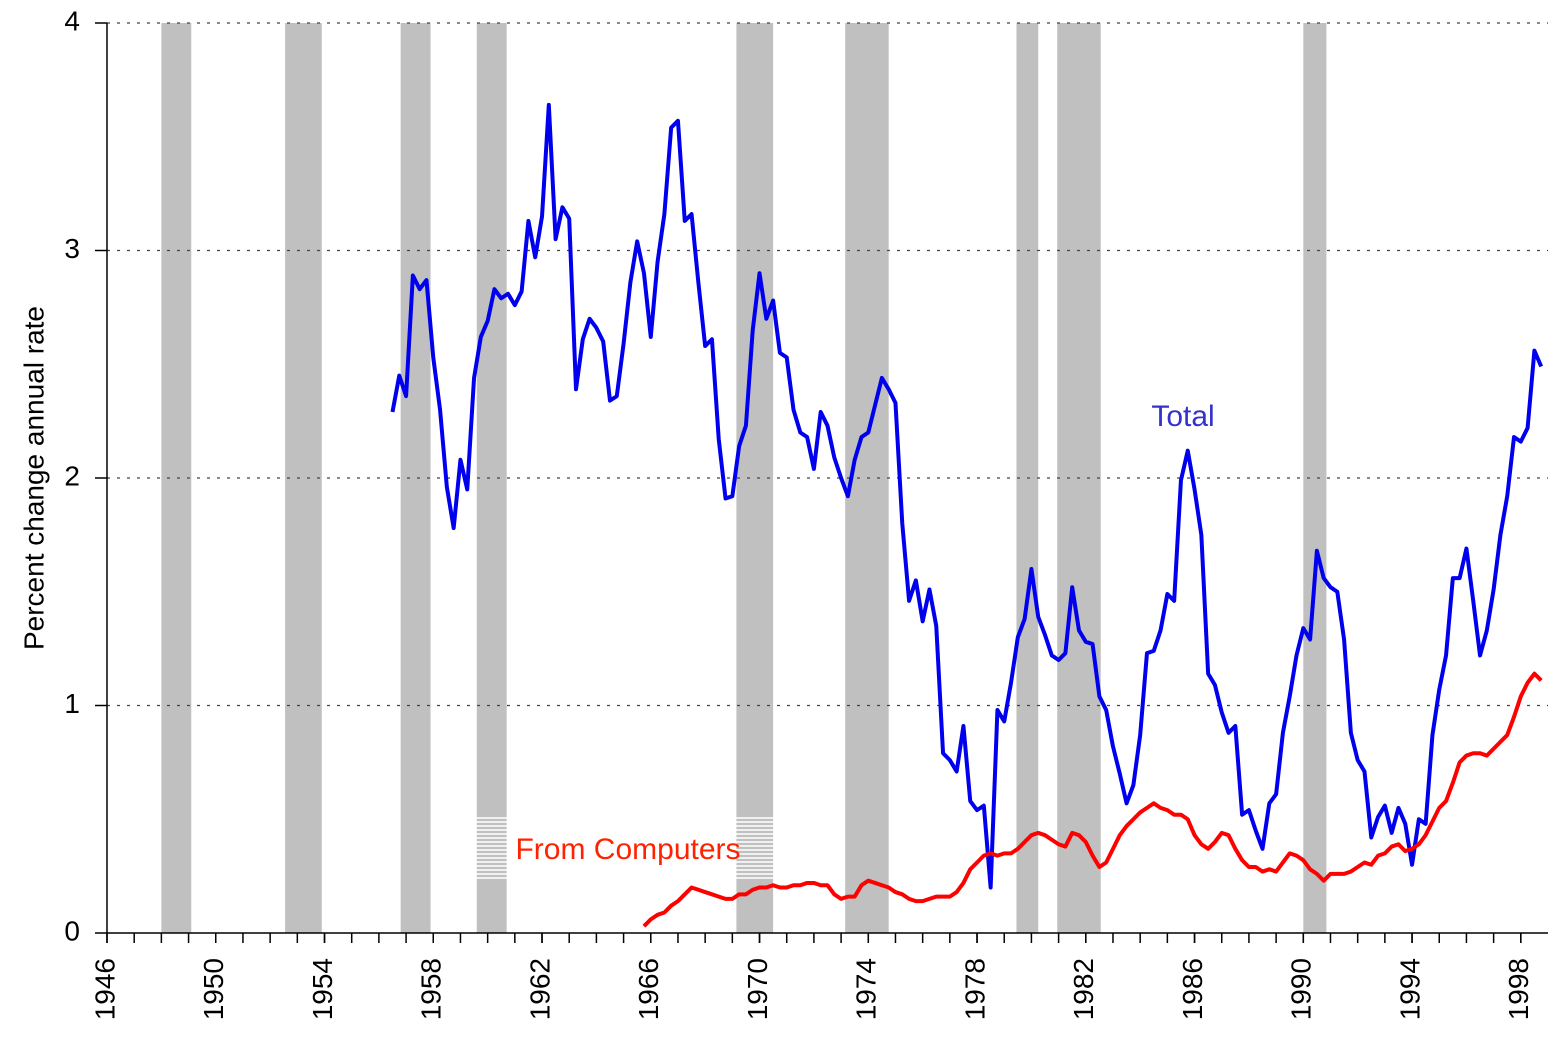 The image size is (1548, 1042). What do you see at coordinates (1301, 989) in the screenshot?
I see `x-tick-label: 1990` at bounding box center [1301, 989].